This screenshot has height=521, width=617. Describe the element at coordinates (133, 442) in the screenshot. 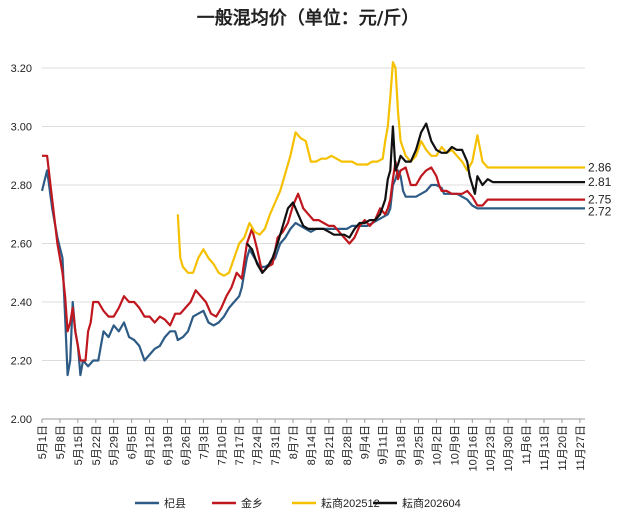

I see `x-tick-label: 6月5日` at that location.